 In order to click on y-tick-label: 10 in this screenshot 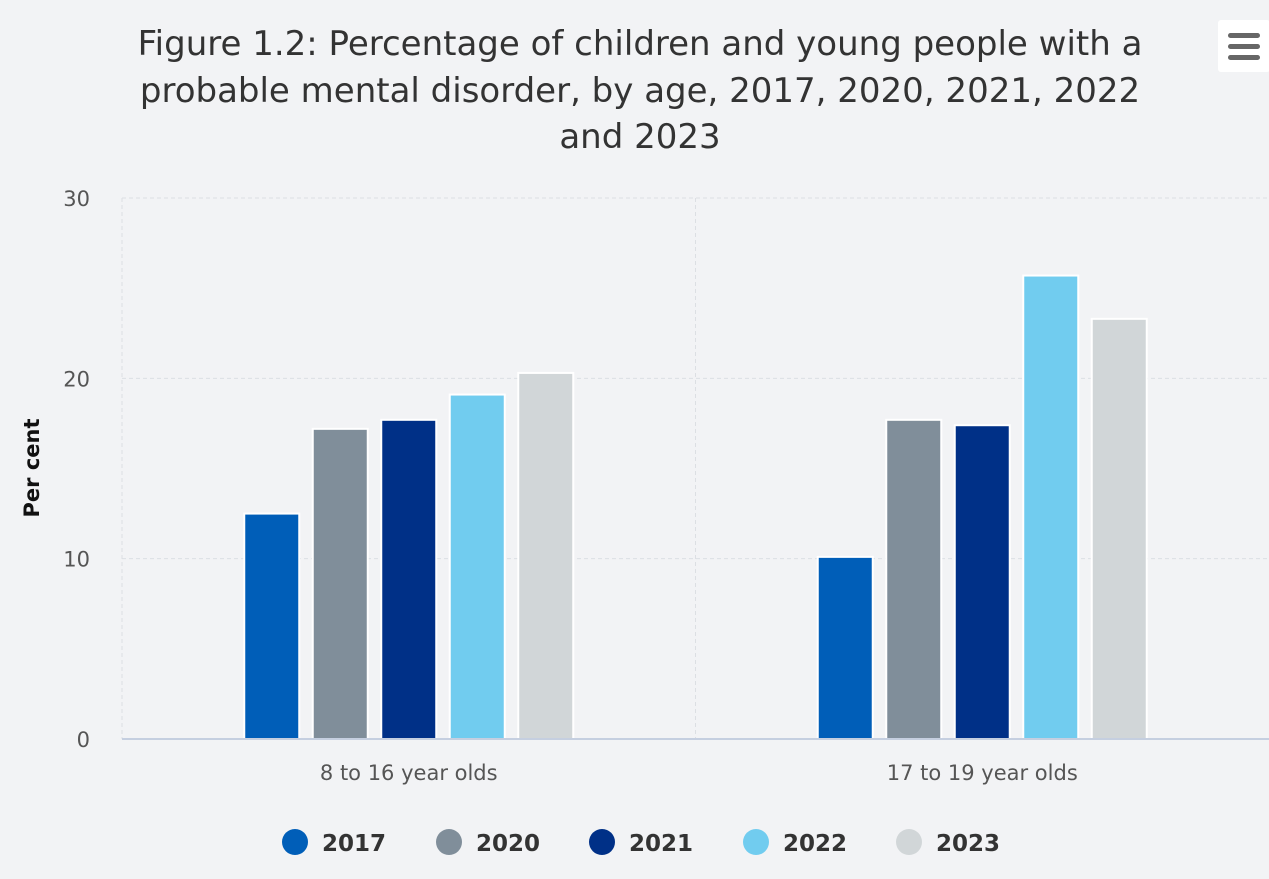, I will do `click(76, 560)`.